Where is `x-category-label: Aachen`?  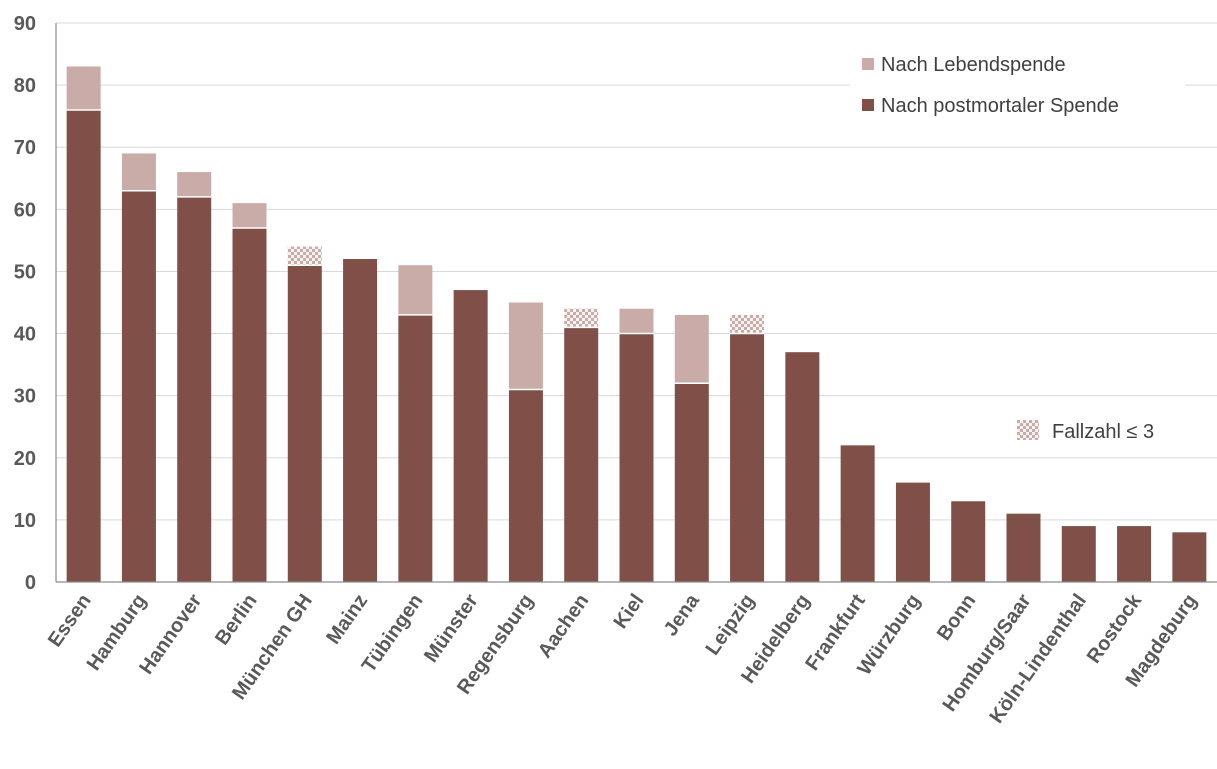 x-category-label: Aachen is located at coordinates (563, 626).